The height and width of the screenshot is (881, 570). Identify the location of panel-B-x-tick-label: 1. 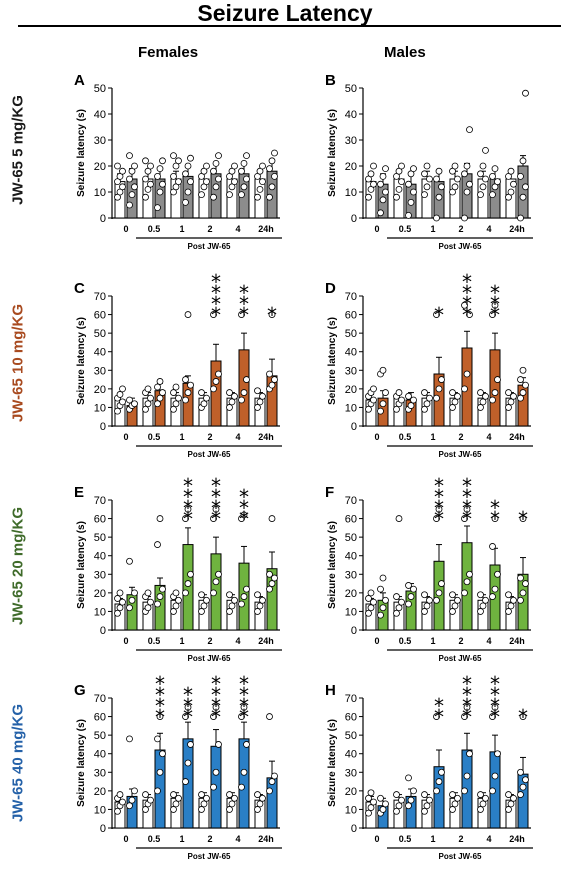
(432, 229).